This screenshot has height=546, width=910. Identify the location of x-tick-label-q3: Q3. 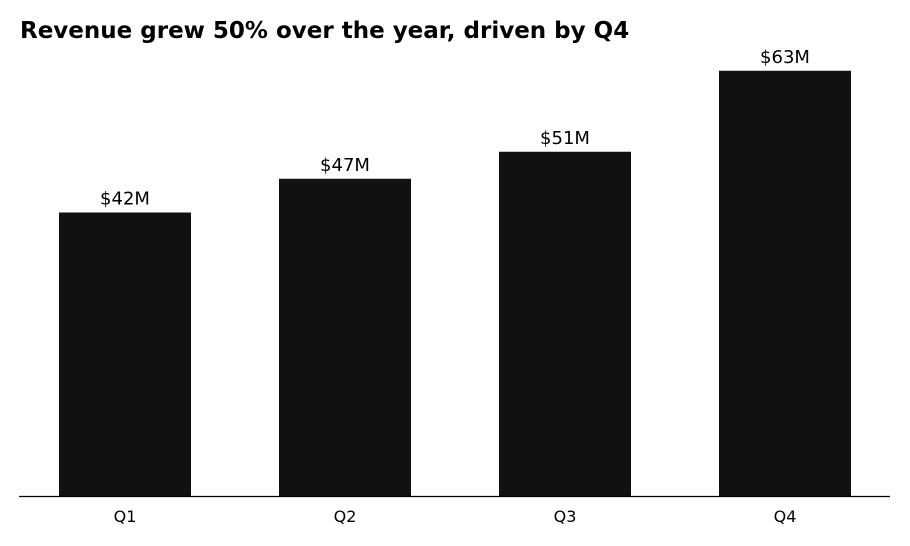
(565, 516).